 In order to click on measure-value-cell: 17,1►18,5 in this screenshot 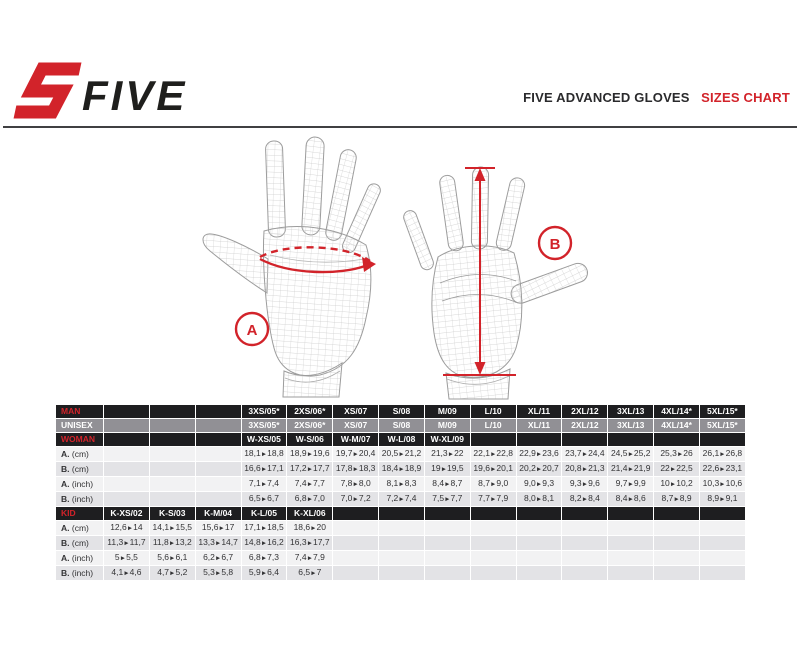, I will do `click(264, 528)`.